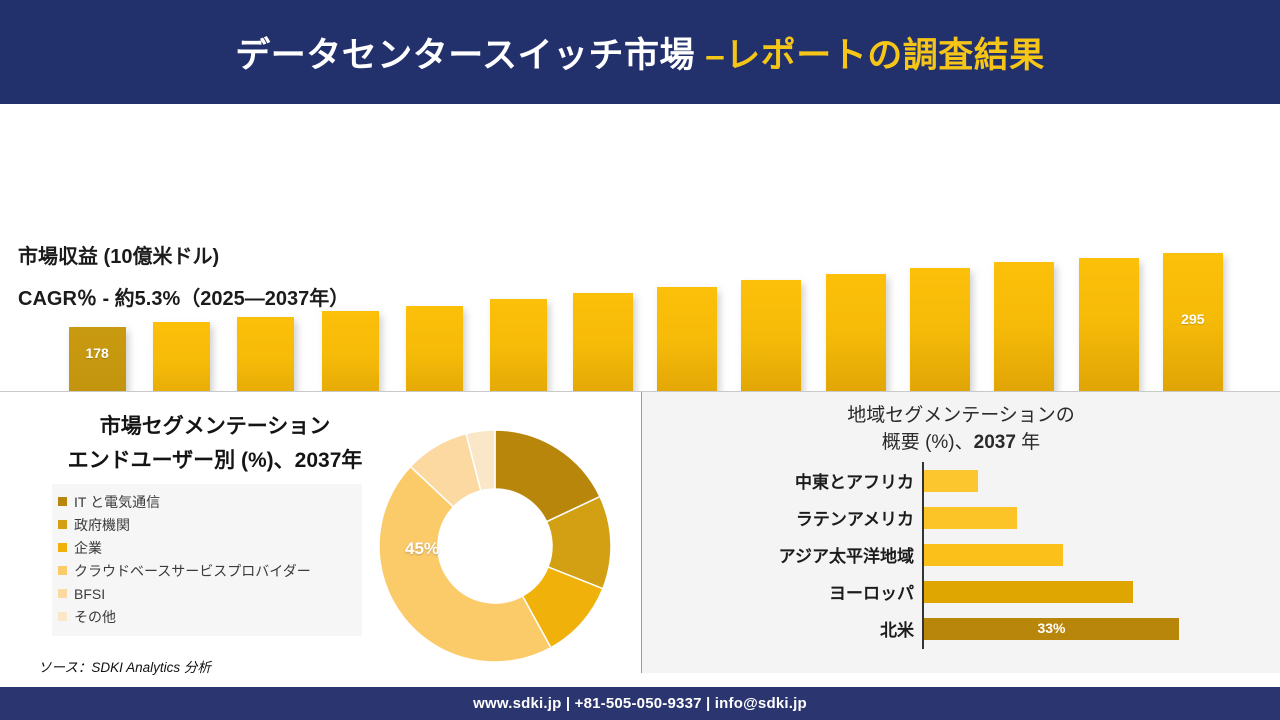  Describe the element at coordinates (184, 299) in the screenshot. I see `cagr-subtitle: CAGR％ - 約5.3%（2025―2037年）` at that location.